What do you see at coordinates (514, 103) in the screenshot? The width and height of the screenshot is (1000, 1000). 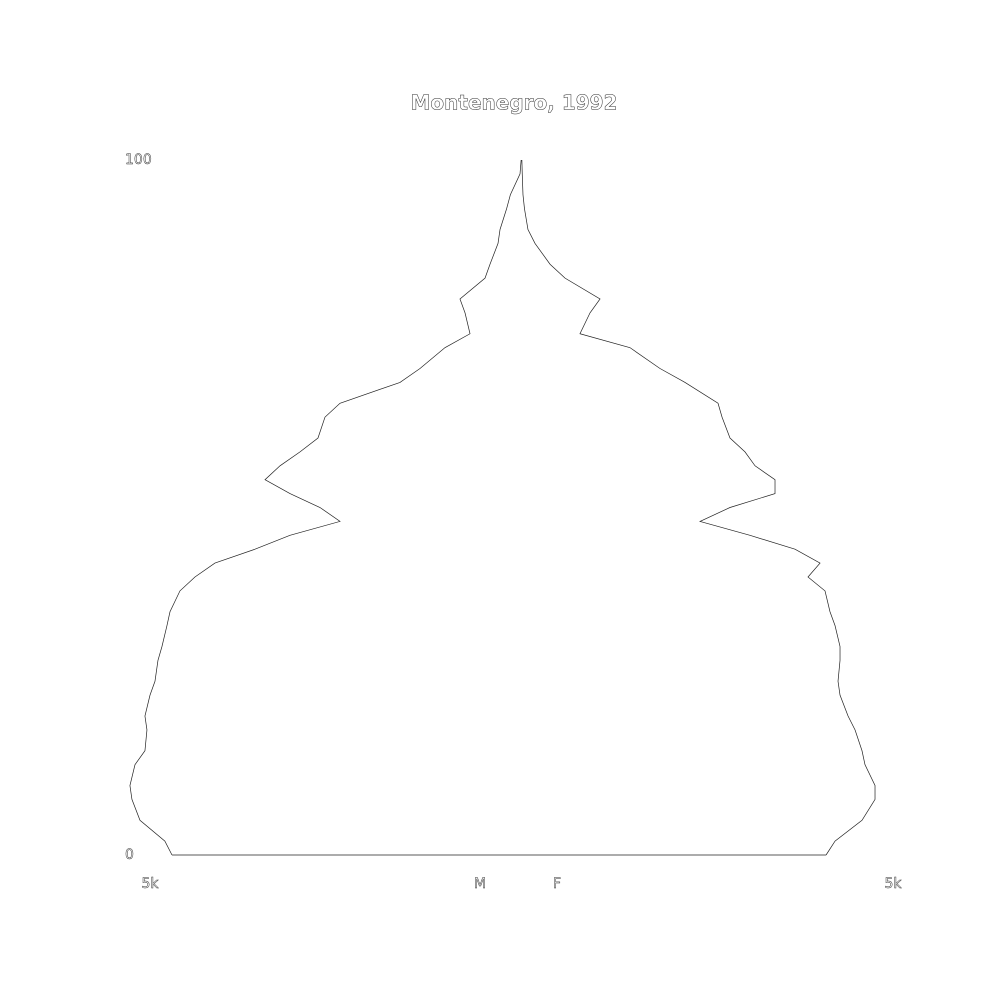 I see `chart-title: Montenegro, 1992` at bounding box center [514, 103].